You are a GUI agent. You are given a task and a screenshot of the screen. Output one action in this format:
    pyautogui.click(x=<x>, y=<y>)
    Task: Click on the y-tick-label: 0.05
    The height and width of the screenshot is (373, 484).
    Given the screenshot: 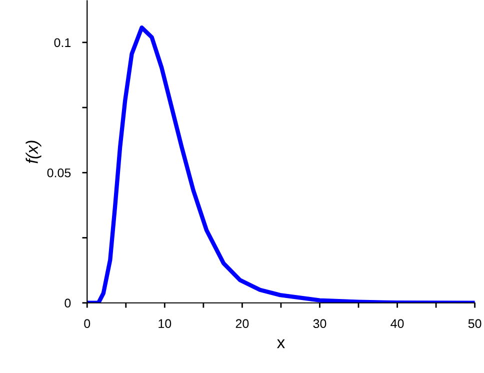 What is the action you would take?
    pyautogui.click(x=59, y=173)
    